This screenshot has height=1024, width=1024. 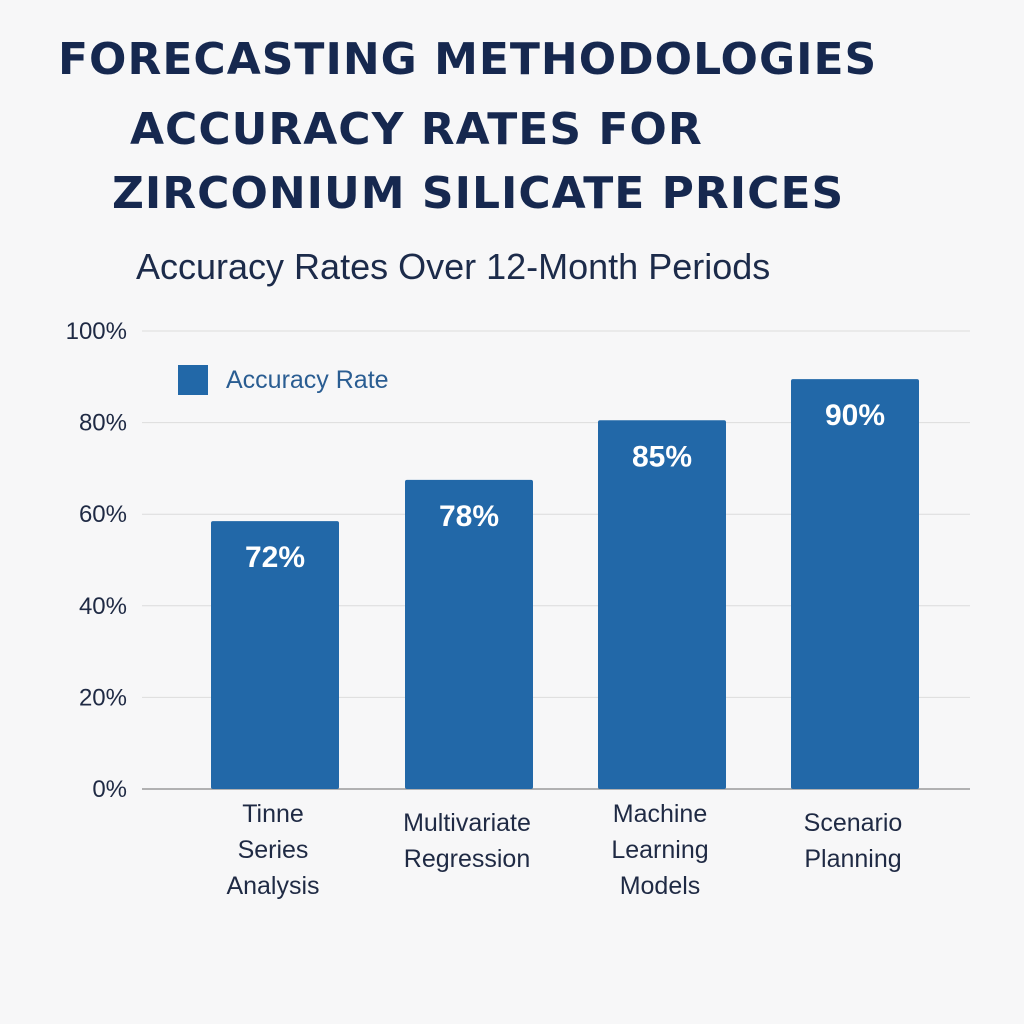 What do you see at coordinates (659, 850) in the screenshot?
I see `x-tick-label: Learning` at bounding box center [659, 850].